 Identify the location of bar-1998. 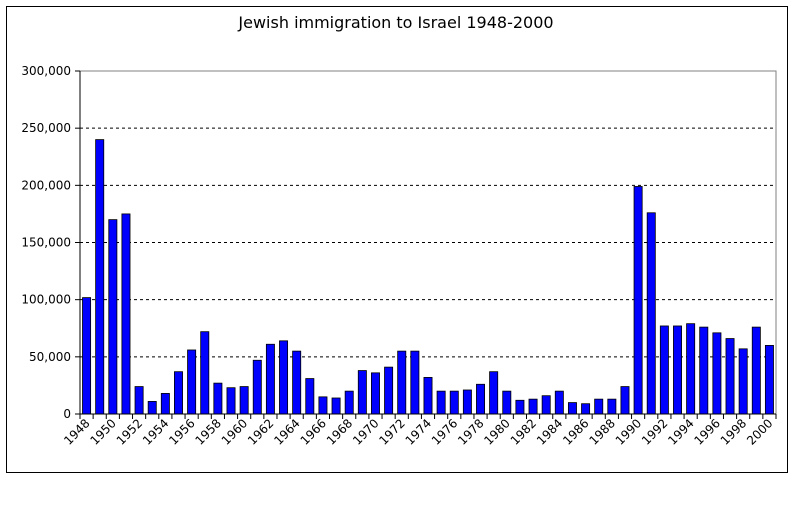
(743, 381).